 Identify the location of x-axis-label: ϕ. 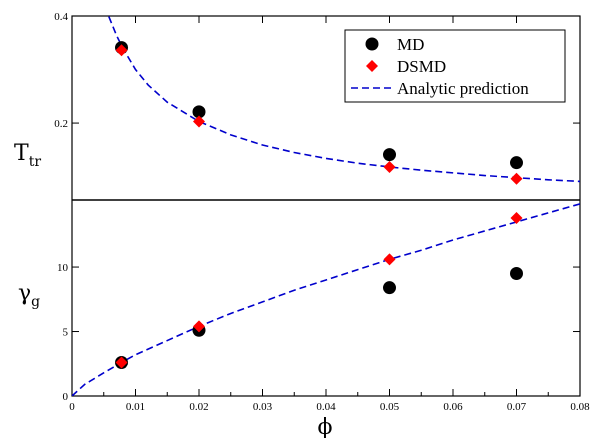
(325, 426).